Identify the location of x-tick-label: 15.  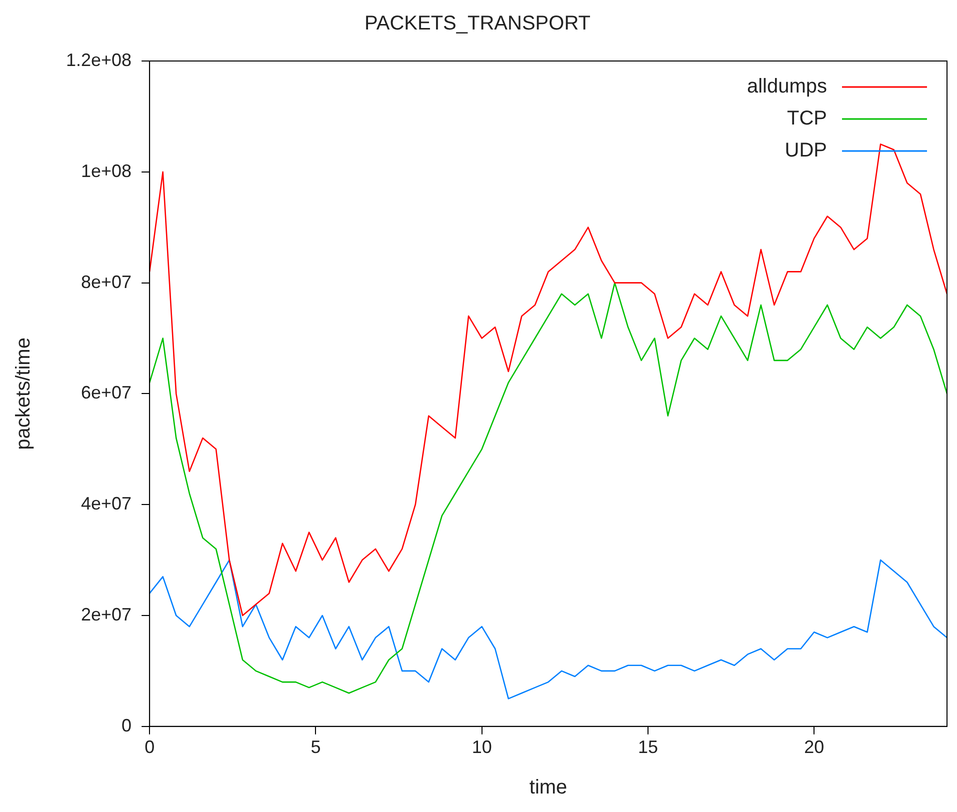
(648, 747).